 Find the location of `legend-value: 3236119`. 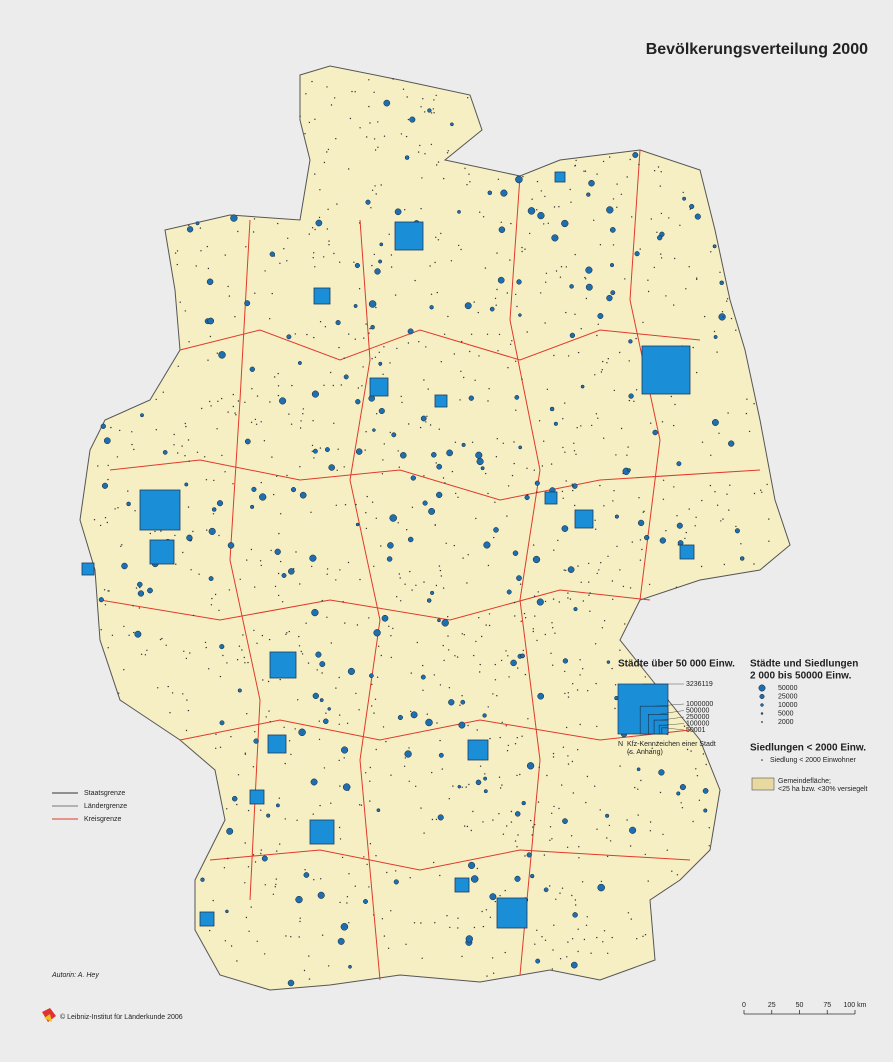

legend-value: 3236119 is located at coordinates (699, 684).